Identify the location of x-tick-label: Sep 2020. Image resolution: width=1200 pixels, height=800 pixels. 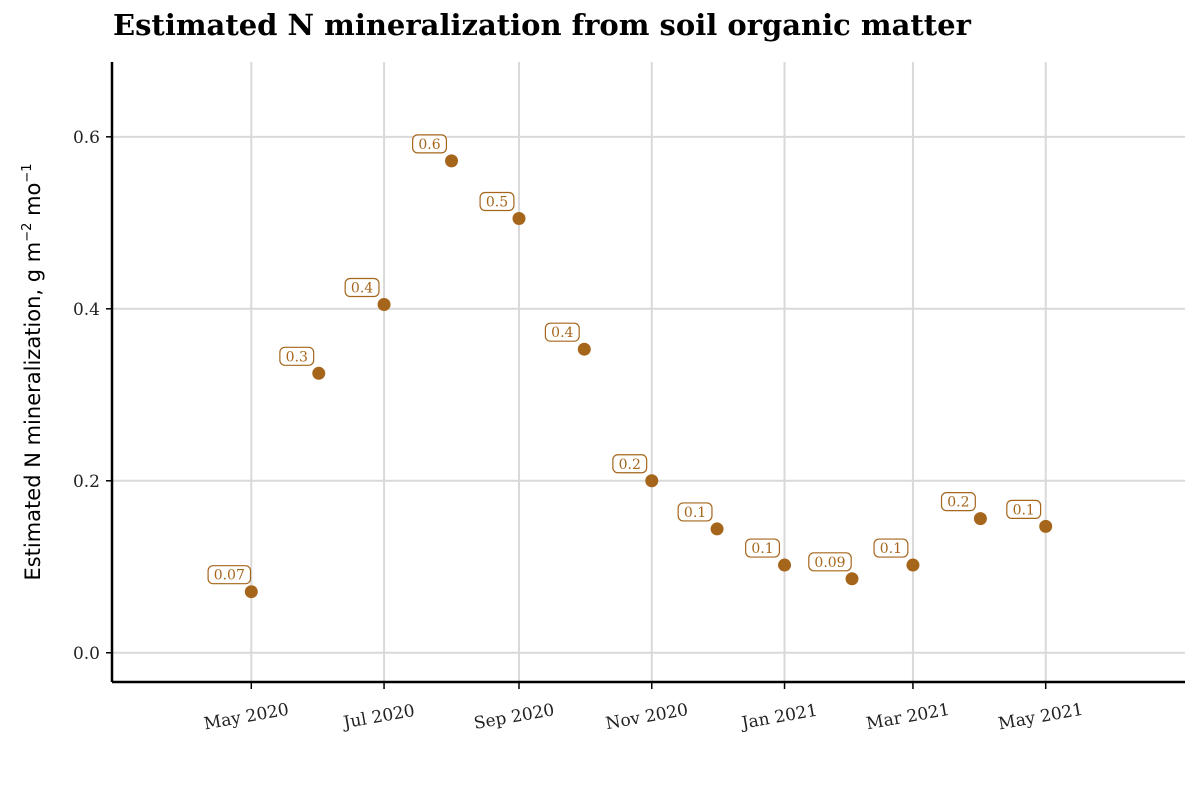
(514, 717).